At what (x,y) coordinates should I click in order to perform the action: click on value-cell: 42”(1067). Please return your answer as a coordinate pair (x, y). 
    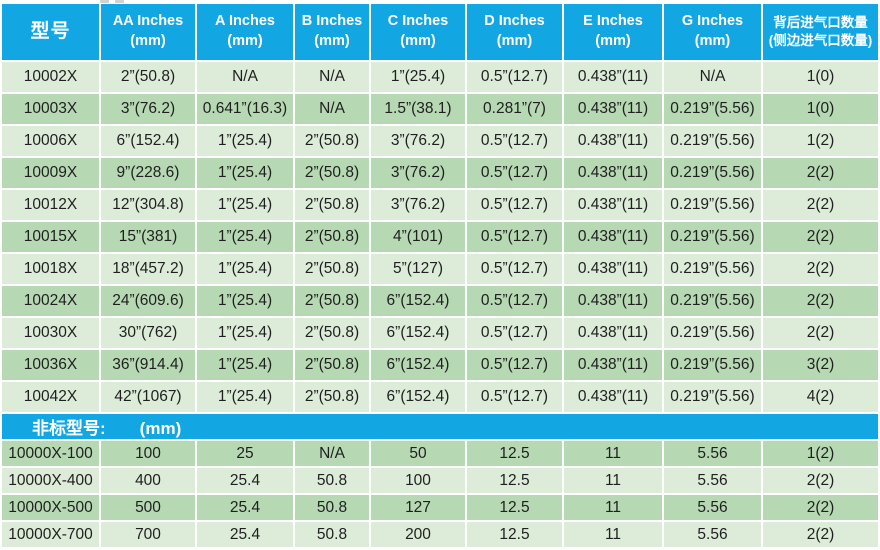
    Looking at the image, I should click on (148, 397).